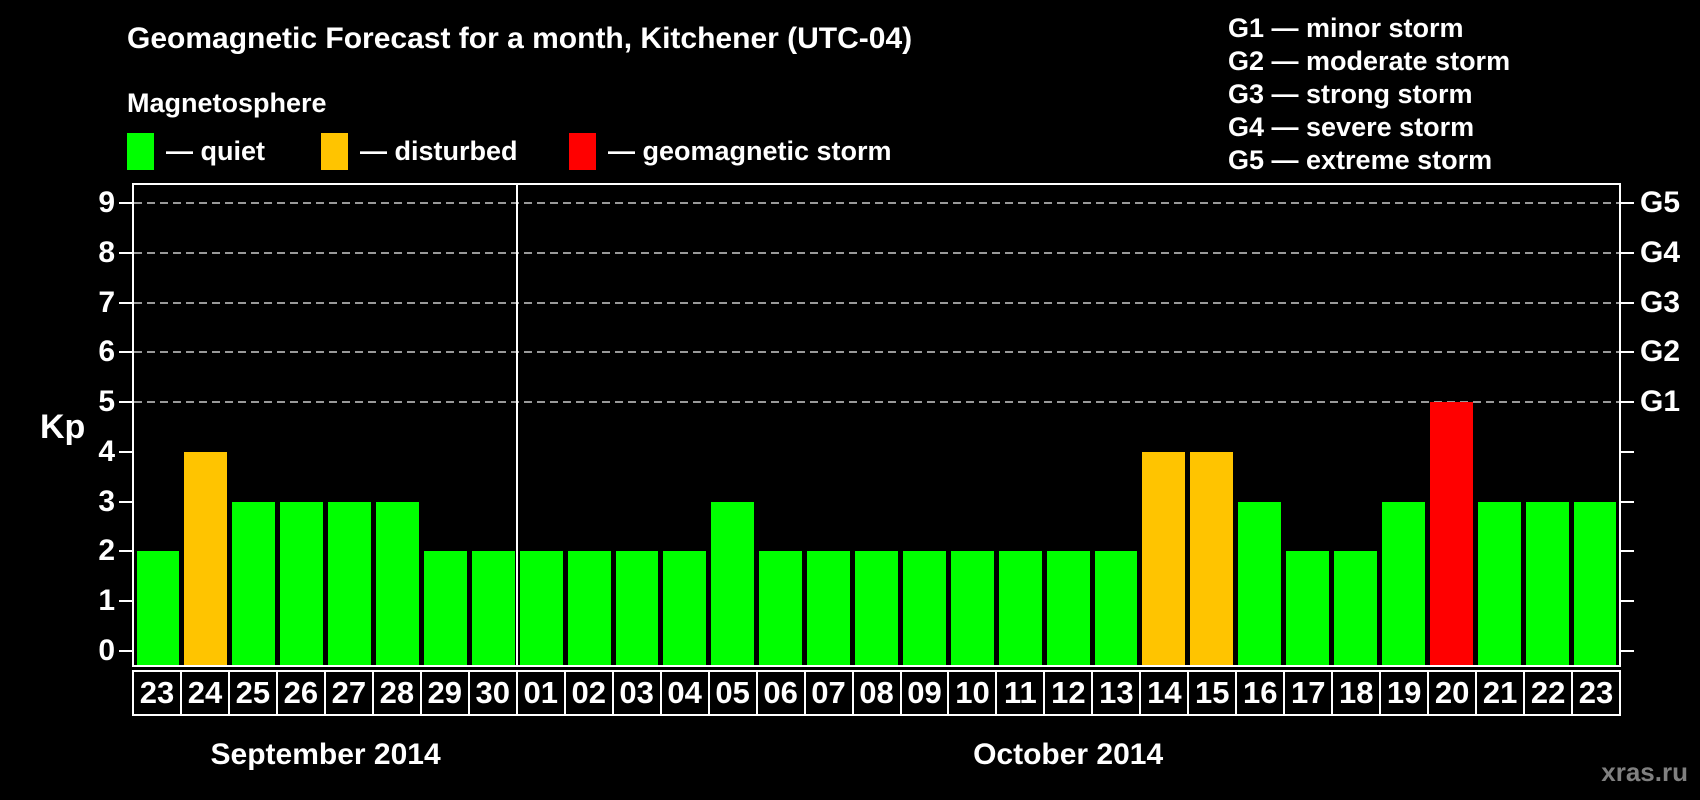 This screenshot has height=800, width=1700. What do you see at coordinates (517, 425) in the screenshot?
I see `month-separator-line` at bounding box center [517, 425].